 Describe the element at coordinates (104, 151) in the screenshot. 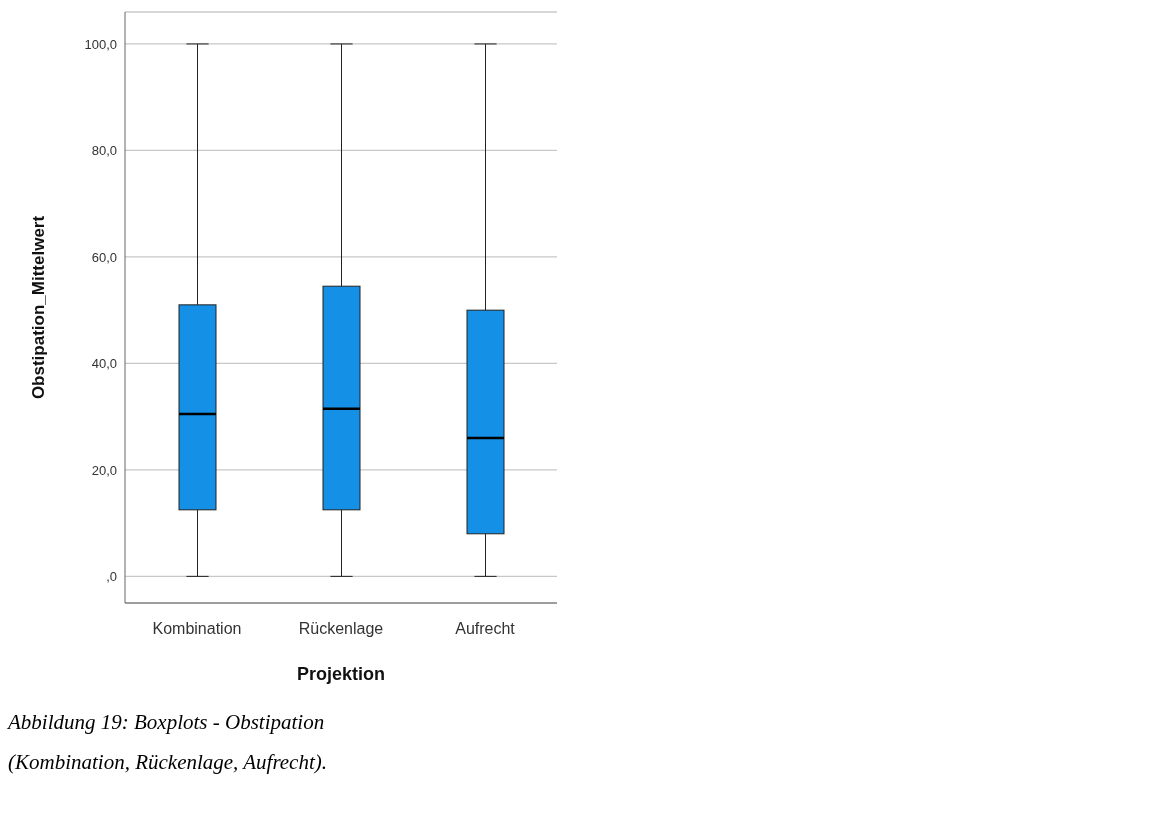

I see `y-tick-label: 80,0` at that location.